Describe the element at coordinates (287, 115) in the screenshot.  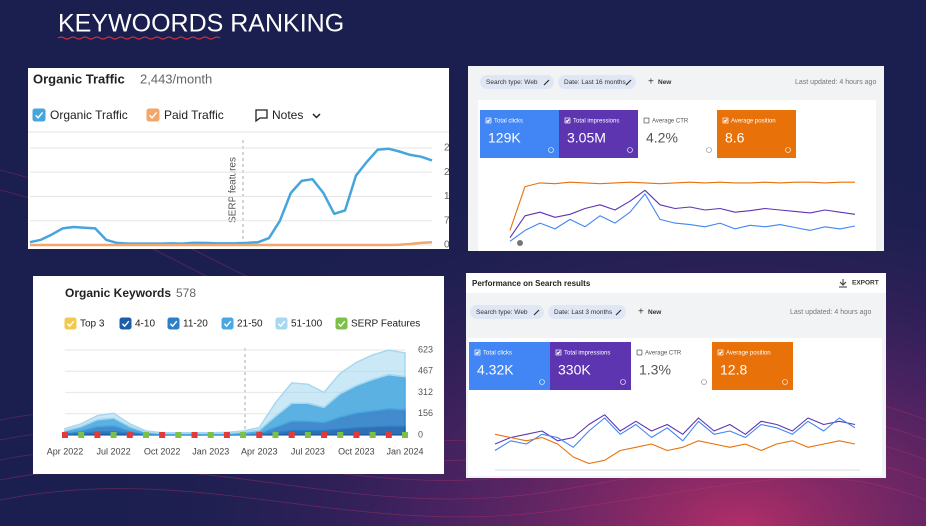
I see `notes-button: Notes` at that location.